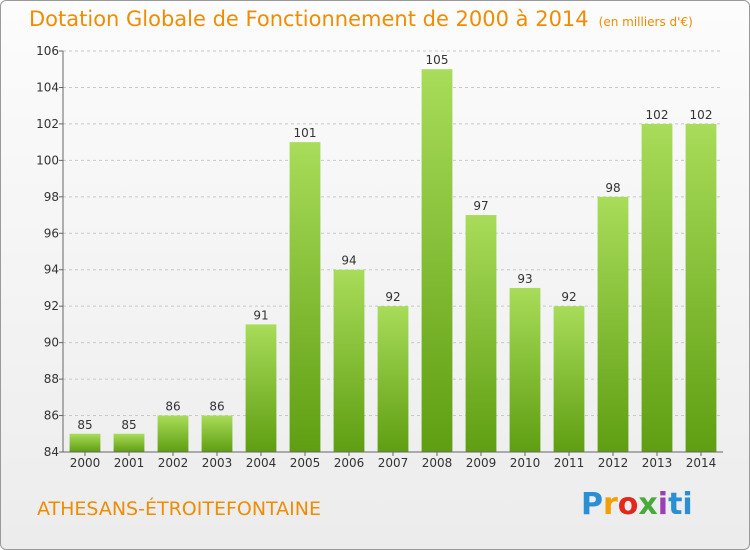 This screenshot has width=750, height=550. I want to click on y-tick-label: 104, so click(47, 87).